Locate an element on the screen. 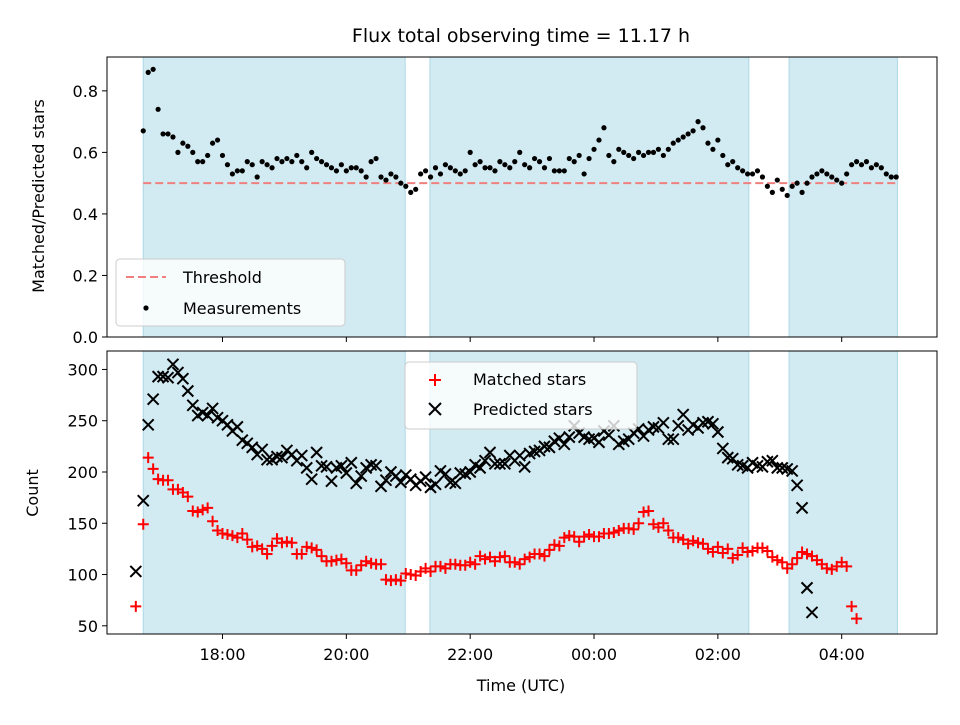 Image resolution: width=960 pixels, height=725 pixels. bottom-y-tick-label: 200 is located at coordinates (82, 472).